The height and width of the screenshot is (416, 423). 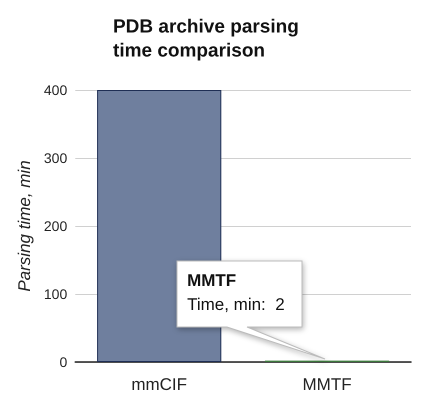 I want to click on x-tick-label: mmCIF, so click(x=159, y=384).